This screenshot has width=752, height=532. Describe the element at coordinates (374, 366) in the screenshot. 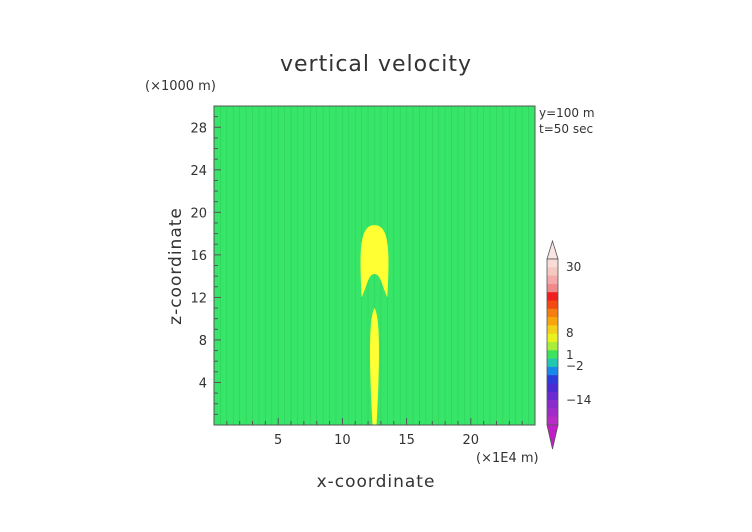

I see `plume-column-contour` at that location.